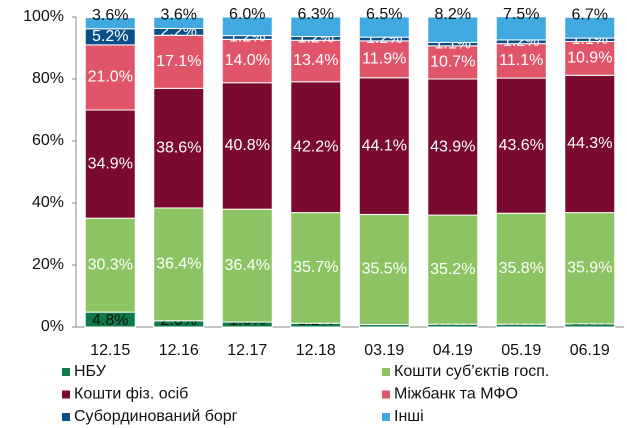  I want to click on x-tick-label: 12.15, so click(110, 350).